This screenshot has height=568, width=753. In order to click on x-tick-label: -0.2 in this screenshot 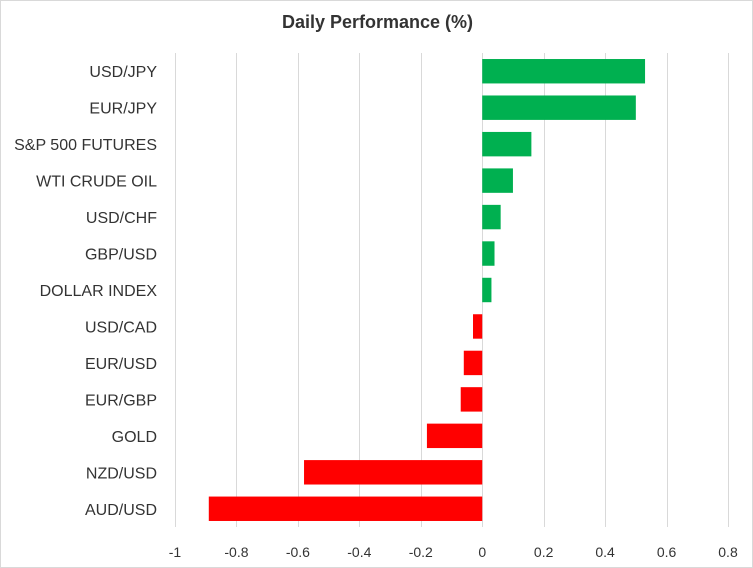, I will do `click(421, 552)`.